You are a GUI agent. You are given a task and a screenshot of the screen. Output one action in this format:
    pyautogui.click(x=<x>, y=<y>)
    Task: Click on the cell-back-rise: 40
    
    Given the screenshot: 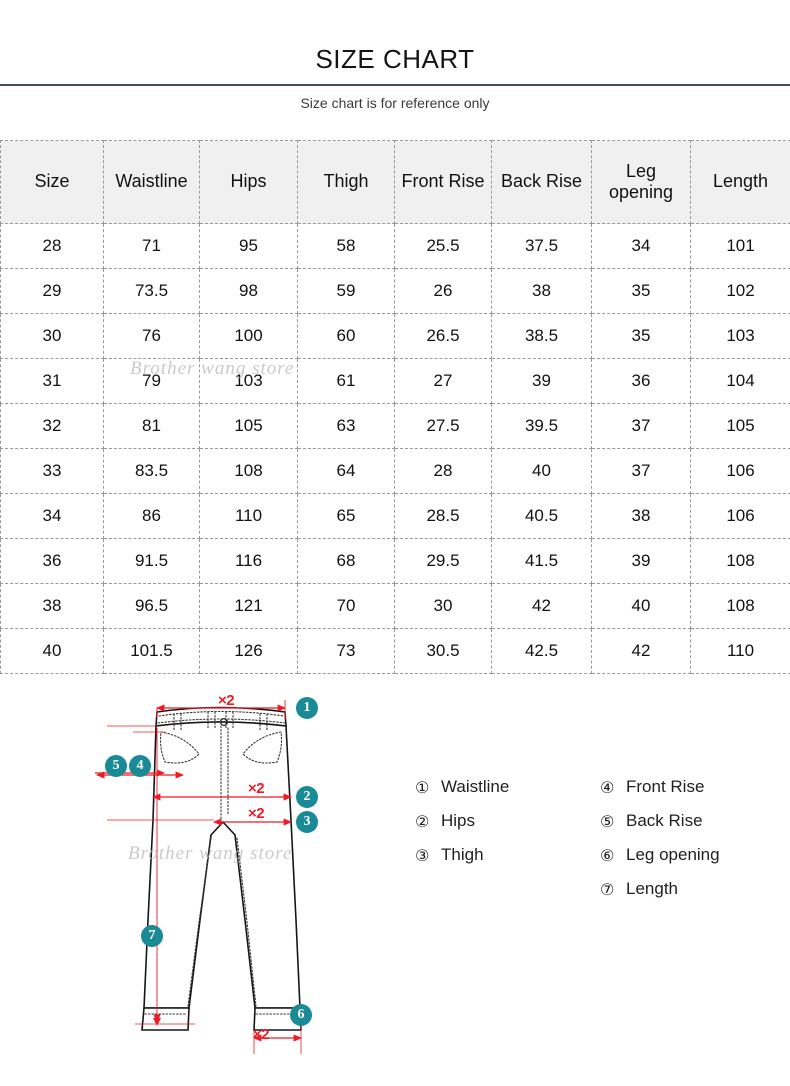 What is the action you would take?
    pyautogui.click(x=541, y=471)
    